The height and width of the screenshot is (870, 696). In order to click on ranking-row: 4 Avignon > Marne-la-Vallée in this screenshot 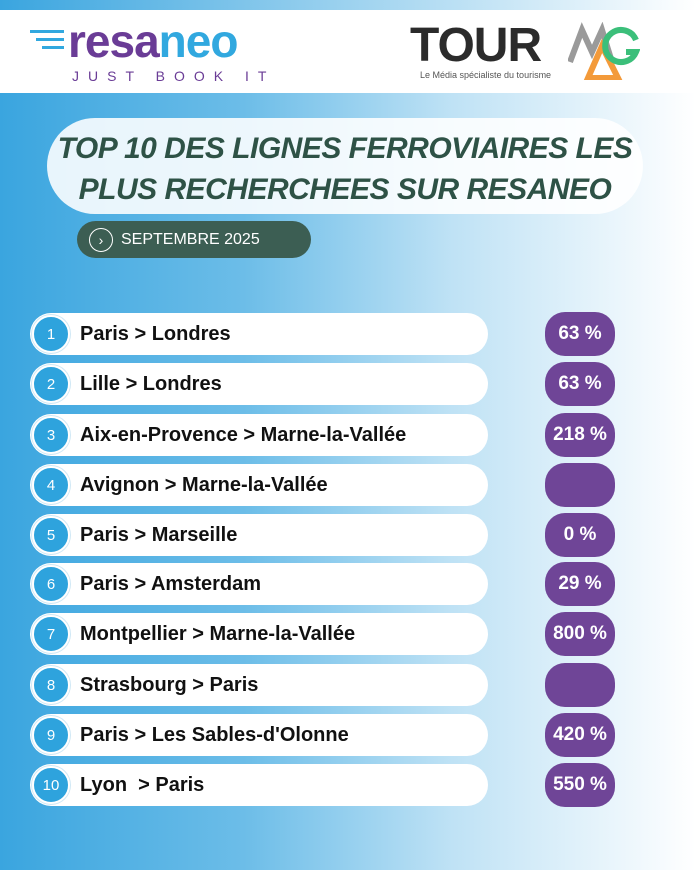, I will do `click(259, 485)`.